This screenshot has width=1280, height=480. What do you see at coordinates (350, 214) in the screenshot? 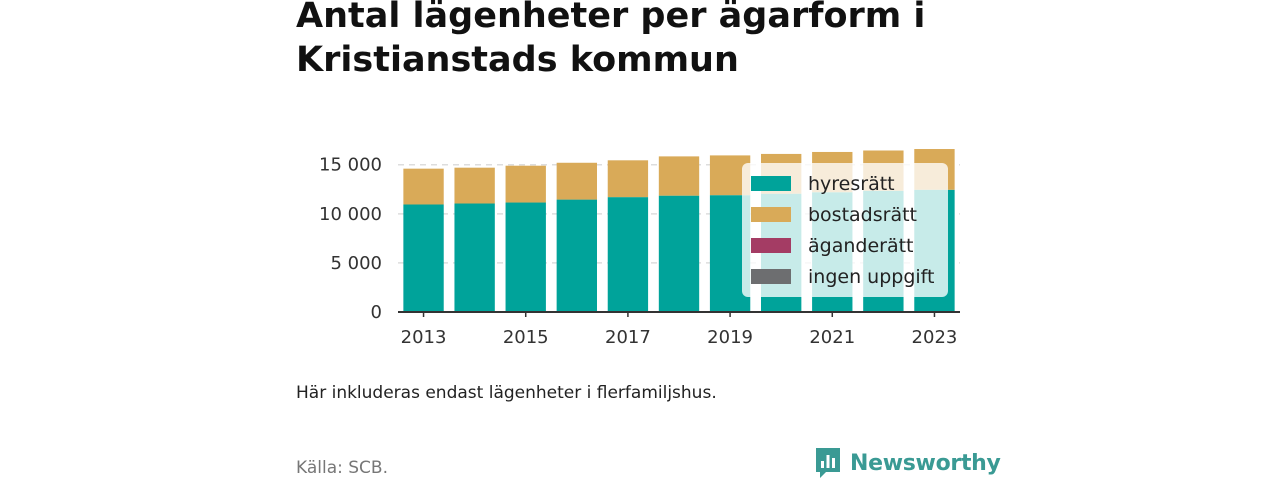
I see `y-tick-label: 10 000` at bounding box center [350, 214].